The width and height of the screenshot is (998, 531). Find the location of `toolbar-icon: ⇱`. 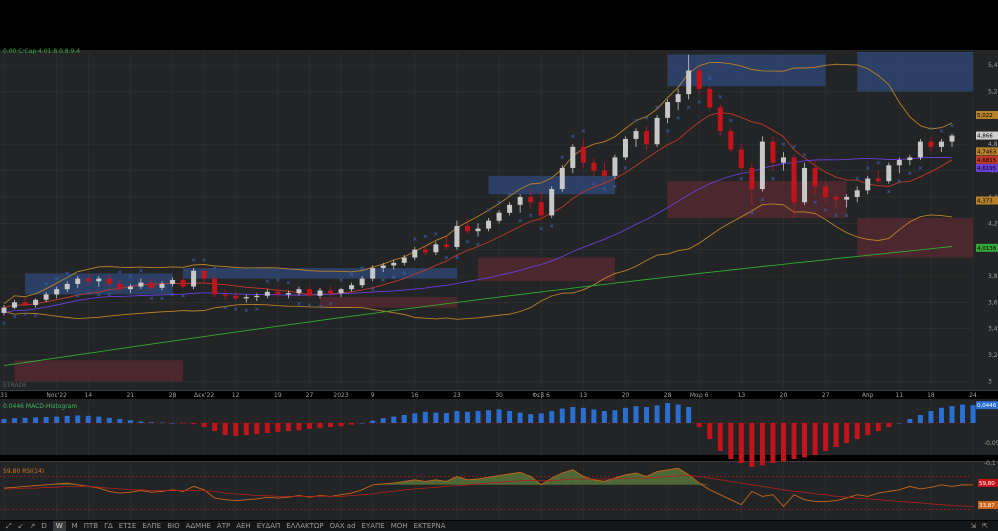

toolbar-icon: ⇱ is located at coordinates (985, 526).